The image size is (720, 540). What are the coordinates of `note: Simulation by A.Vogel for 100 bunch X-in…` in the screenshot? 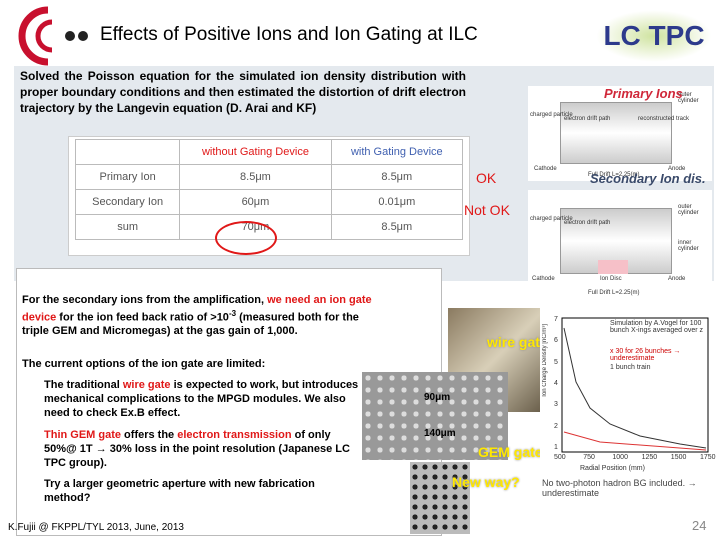 It's located at (656, 327).